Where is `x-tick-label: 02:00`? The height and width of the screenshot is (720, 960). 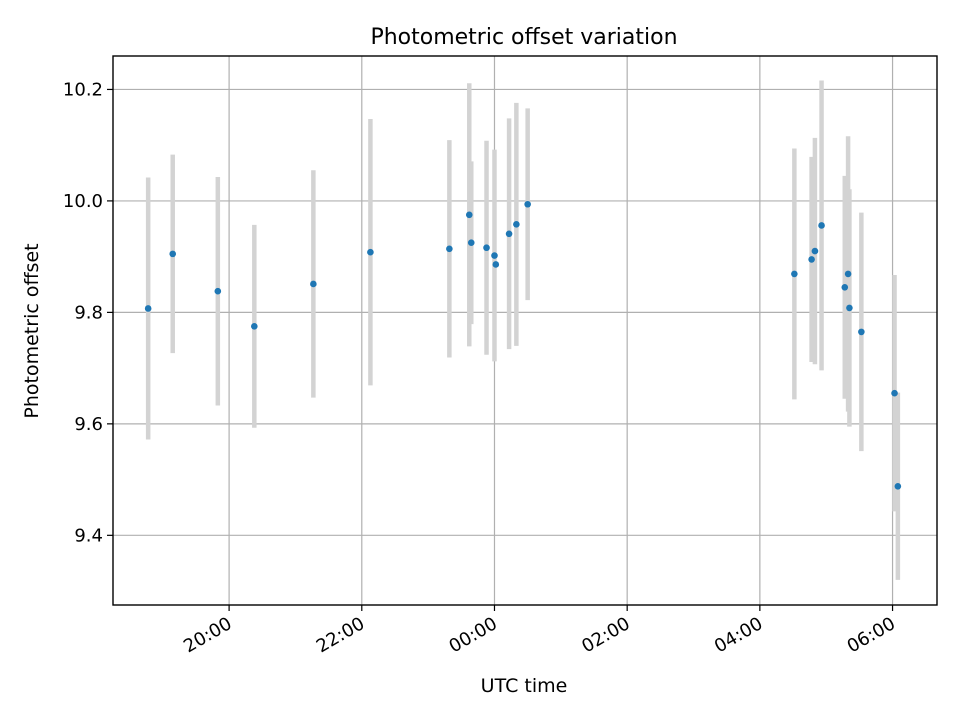
x-tick-label: 02:00 is located at coordinates (605, 635).